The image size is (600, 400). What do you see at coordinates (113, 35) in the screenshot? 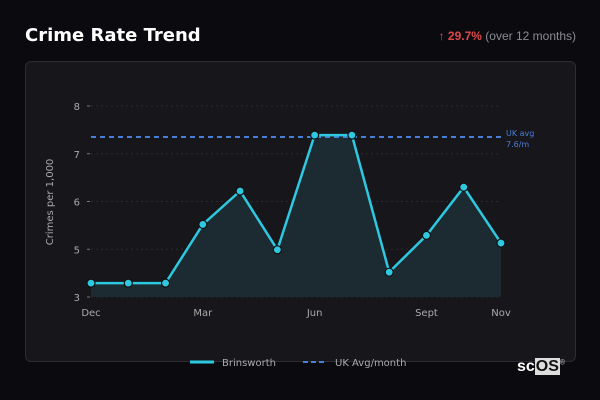
I see `chart-title: Crime Rate Trend` at bounding box center [113, 35].